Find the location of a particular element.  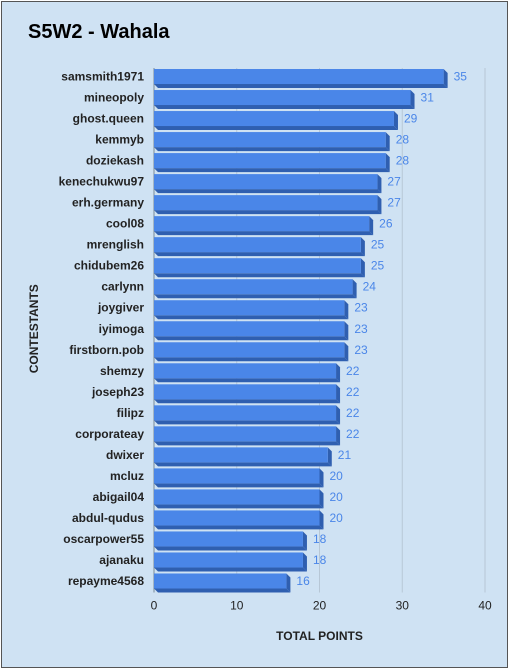

category-label: kenechukwu97 is located at coordinates (102, 182).